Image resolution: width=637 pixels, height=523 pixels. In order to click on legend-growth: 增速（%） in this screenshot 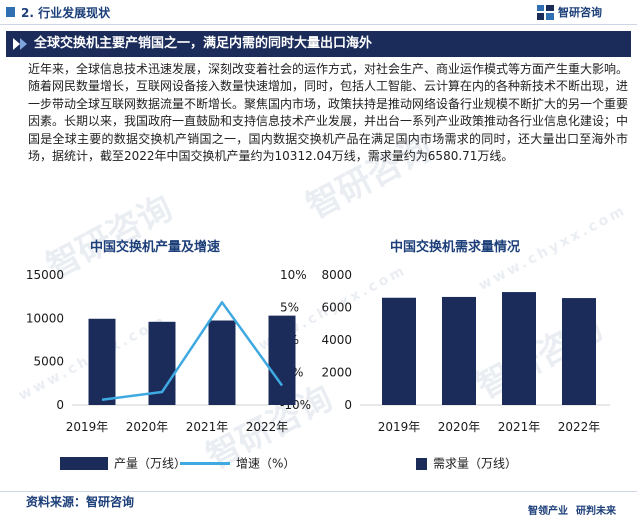, I will do `click(237, 463)`.